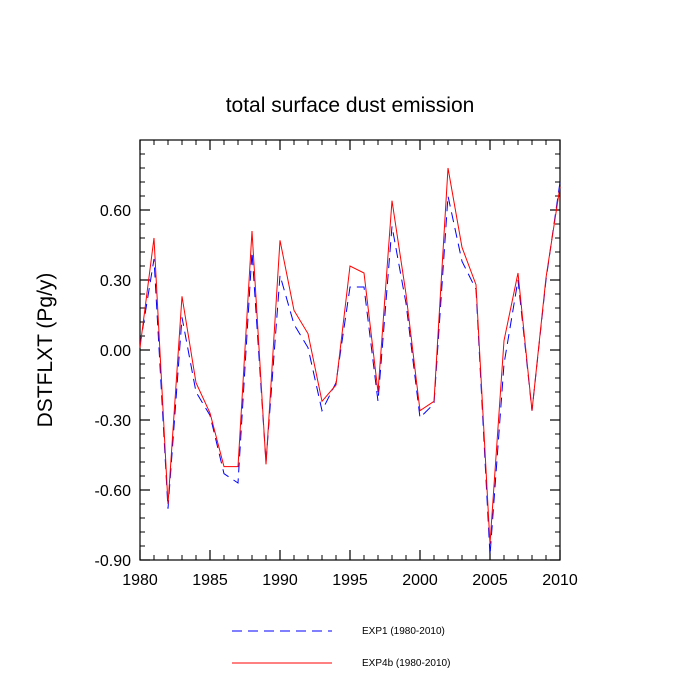  What do you see at coordinates (280, 580) in the screenshot?
I see `x-tick-label: 1990` at bounding box center [280, 580].